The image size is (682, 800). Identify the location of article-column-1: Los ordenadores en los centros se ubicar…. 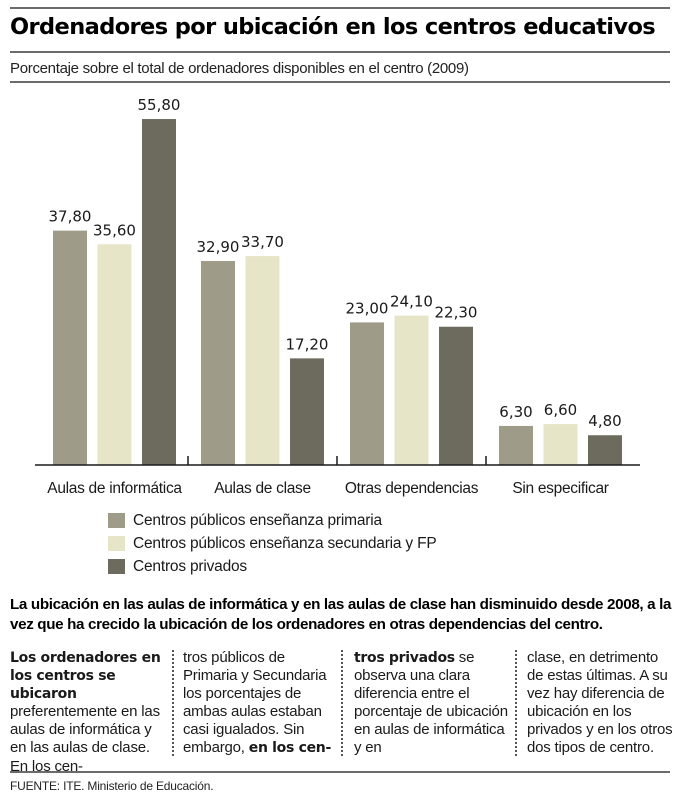
(89, 712).